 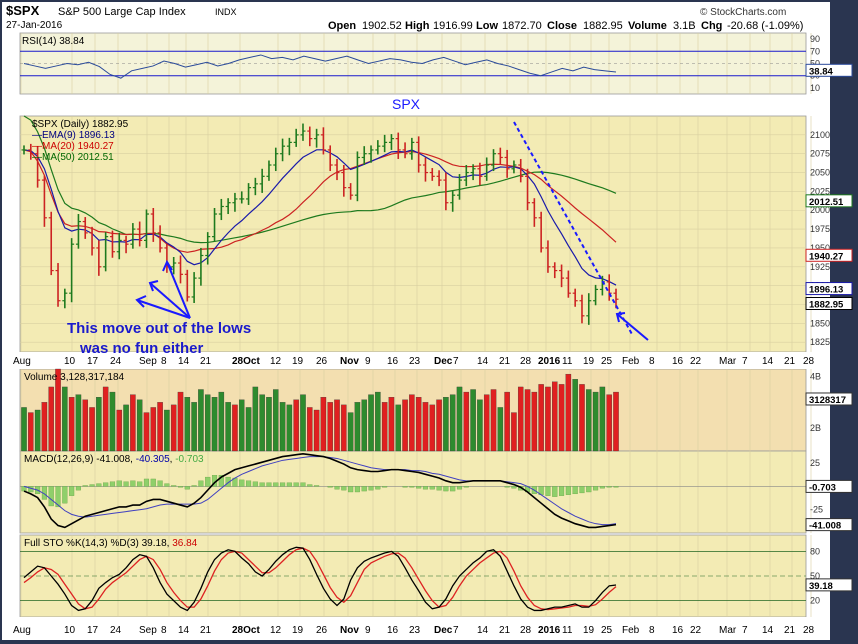 I want to click on sto-d-line, so click(x=320, y=579).